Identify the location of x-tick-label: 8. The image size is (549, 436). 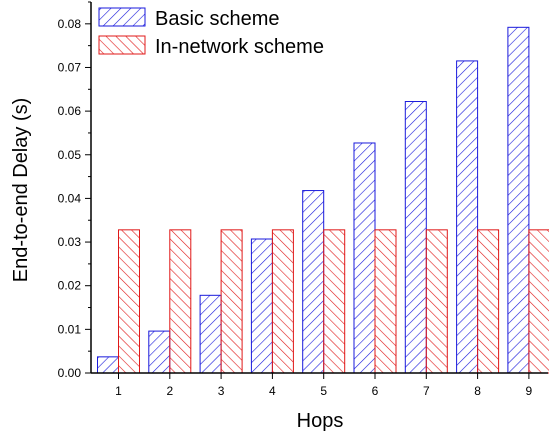
(477, 391).